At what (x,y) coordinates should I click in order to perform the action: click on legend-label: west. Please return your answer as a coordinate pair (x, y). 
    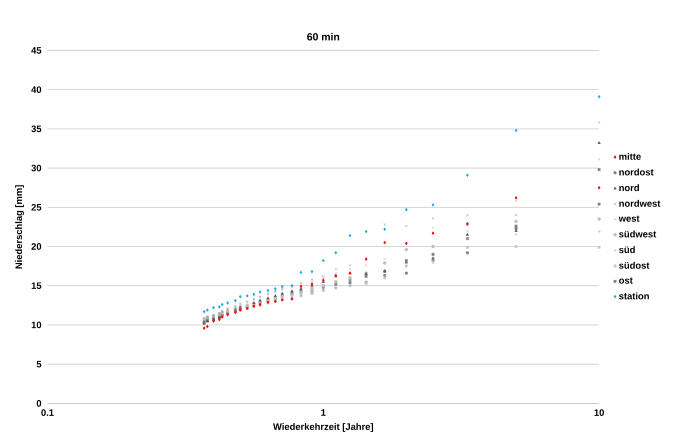
    Looking at the image, I should click on (629, 219).